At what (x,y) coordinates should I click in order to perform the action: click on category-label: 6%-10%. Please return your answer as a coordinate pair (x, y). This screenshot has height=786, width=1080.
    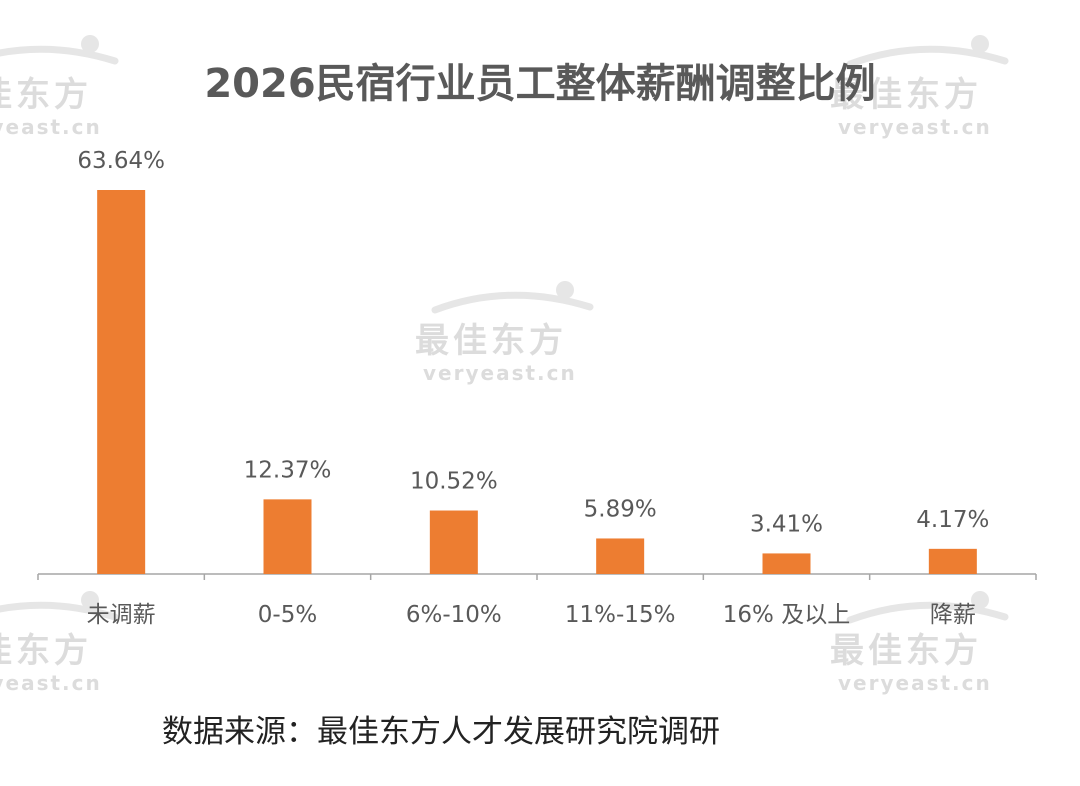
    Looking at the image, I should click on (454, 615).